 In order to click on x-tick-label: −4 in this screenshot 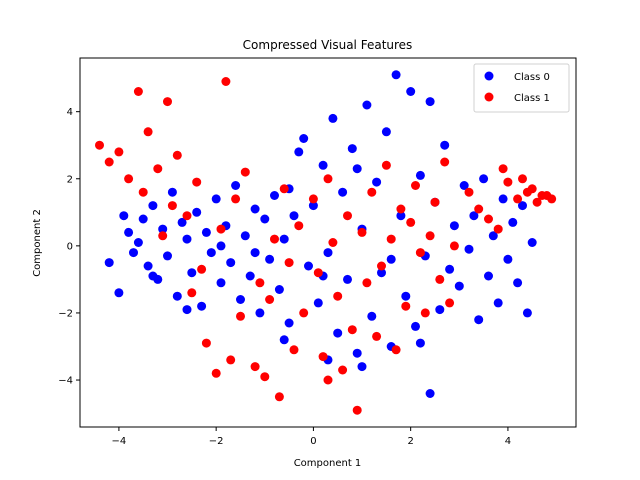, I will do `click(119, 441)`.